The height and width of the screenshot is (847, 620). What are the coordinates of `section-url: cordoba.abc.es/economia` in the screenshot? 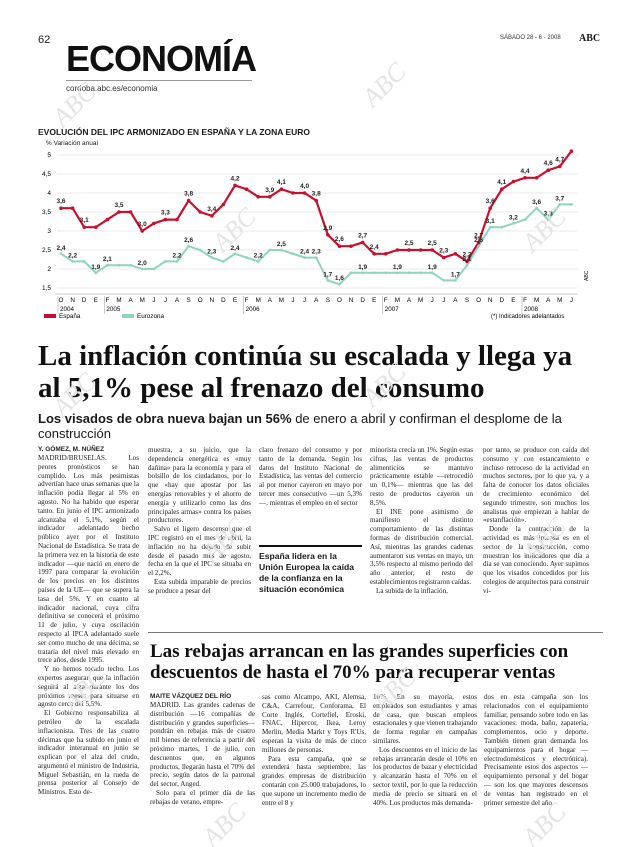 It's located at (112, 88).